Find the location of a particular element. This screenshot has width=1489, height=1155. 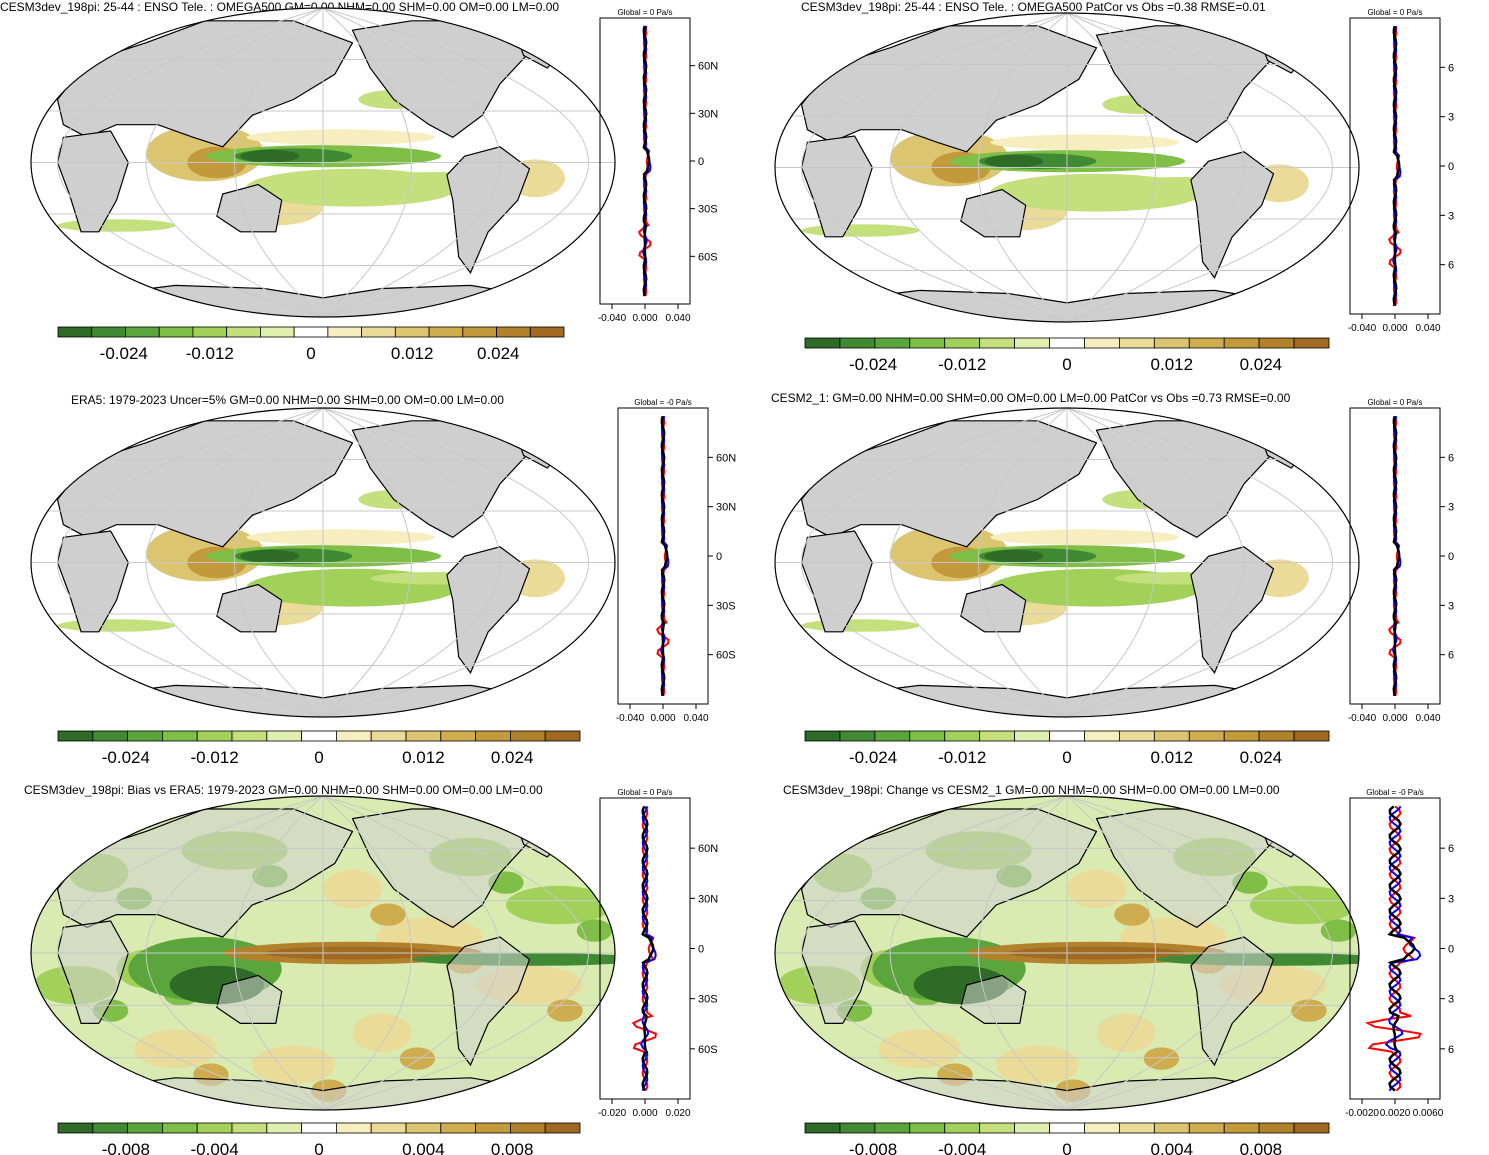

colorbar-label: 0.024 is located at coordinates (498, 353).